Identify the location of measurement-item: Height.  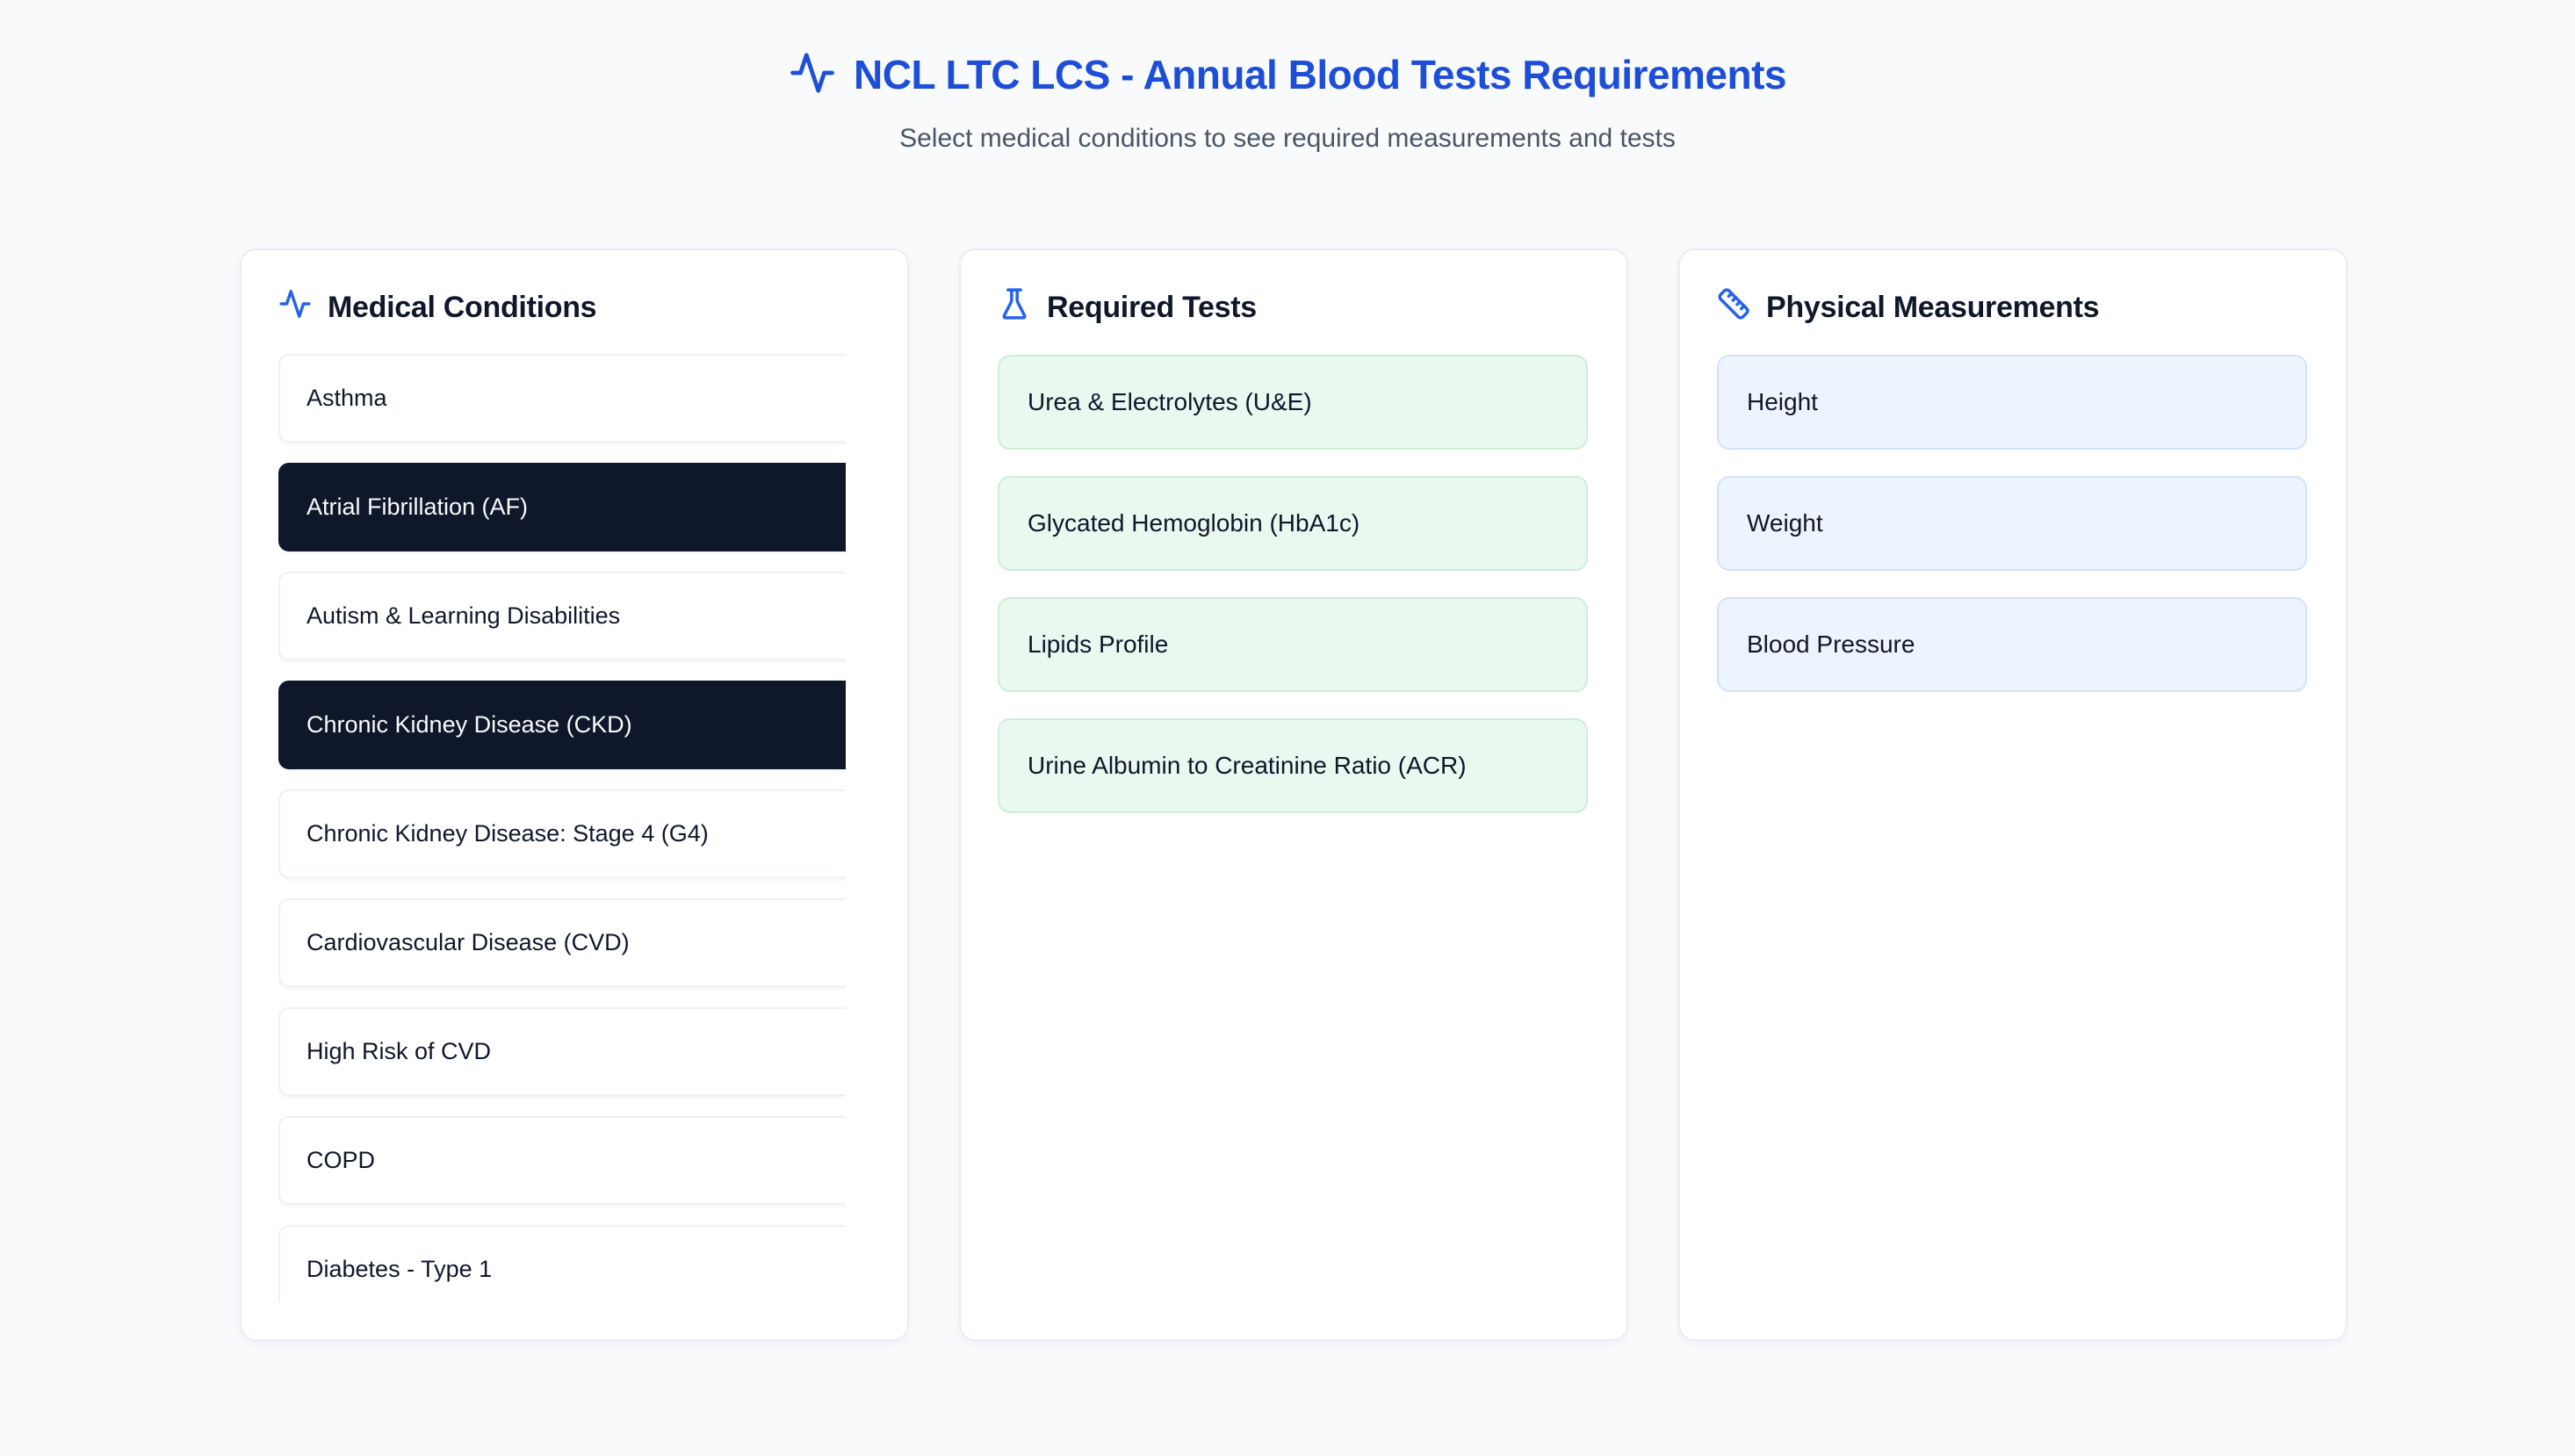
(2012, 402).